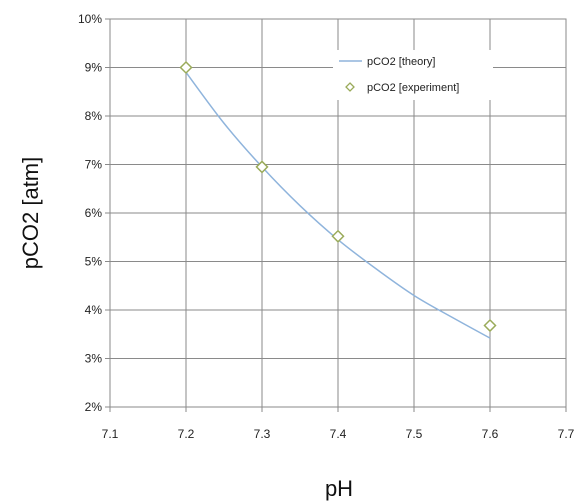 The width and height of the screenshot is (579, 504). Describe the element at coordinates (94, 68) in the screenshot. I see `y-tick-label: 9%` at that location.